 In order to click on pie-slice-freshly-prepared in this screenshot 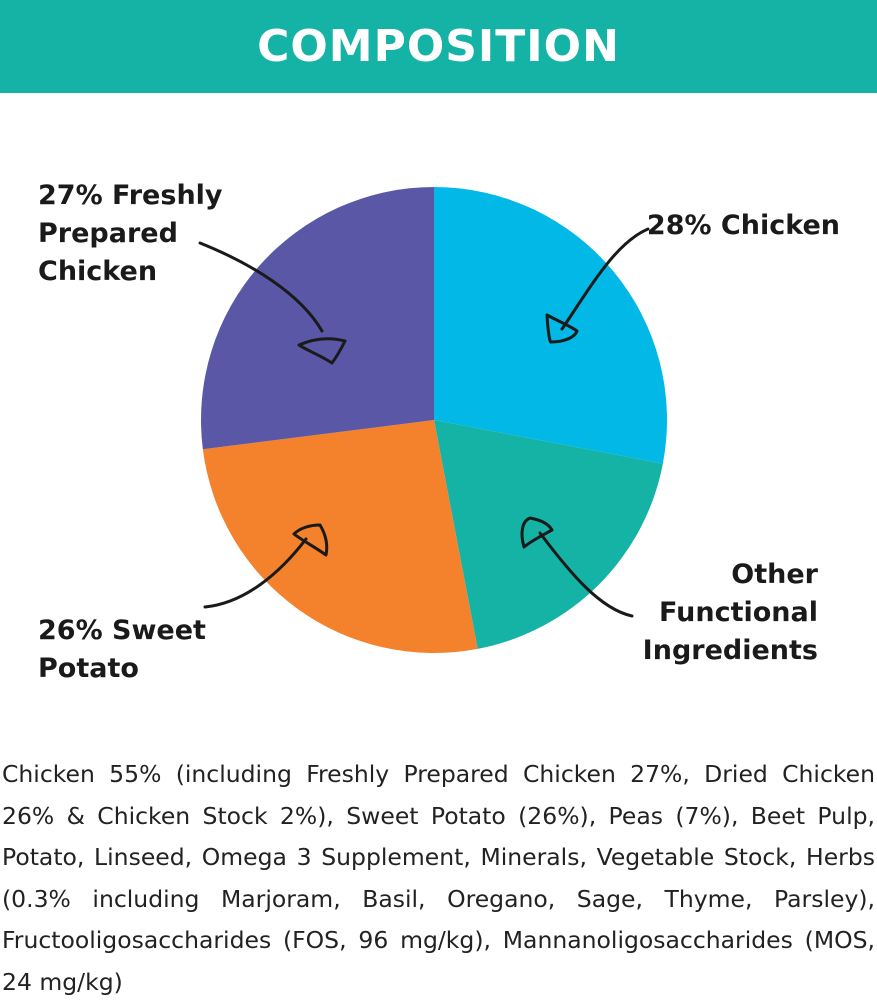, I will do `click(317, 318)`.